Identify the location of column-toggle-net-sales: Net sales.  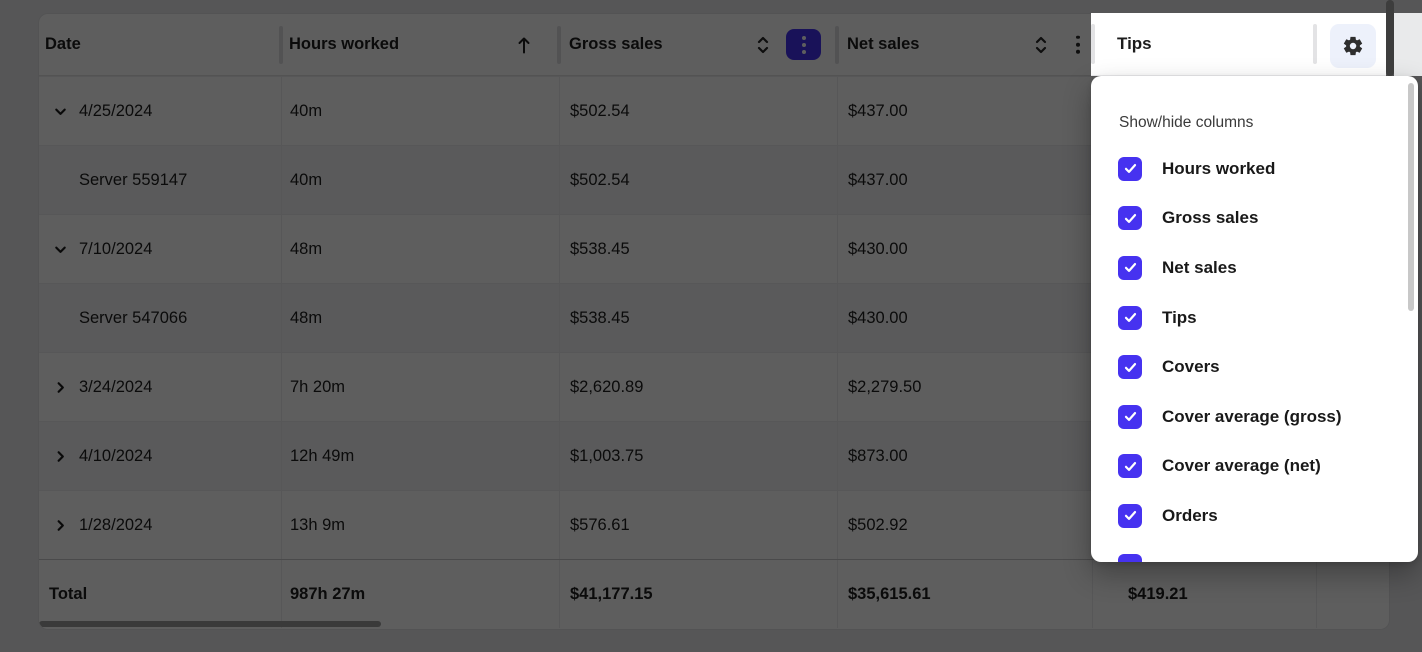
(1254, 268).